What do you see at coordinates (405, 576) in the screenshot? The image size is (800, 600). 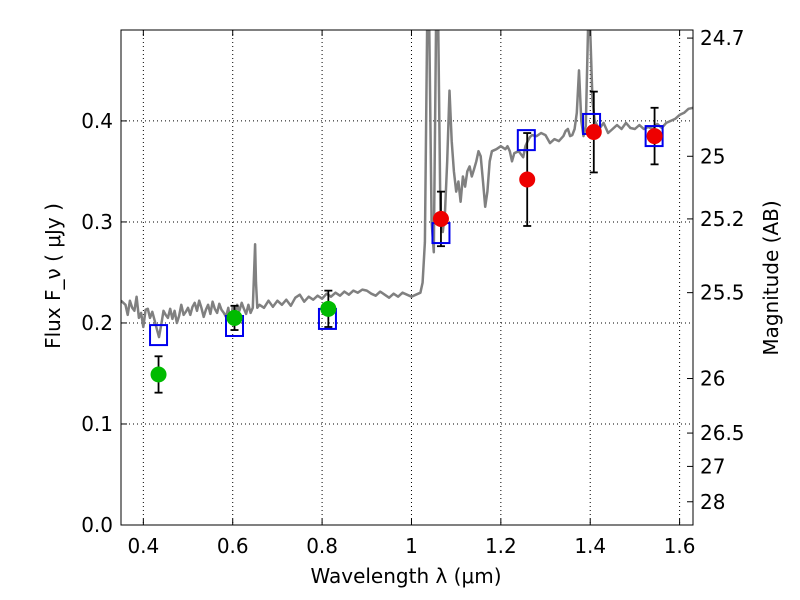 I see `x-axis-label: Wavelength λ (μm)` at bounding box center [405, 576].